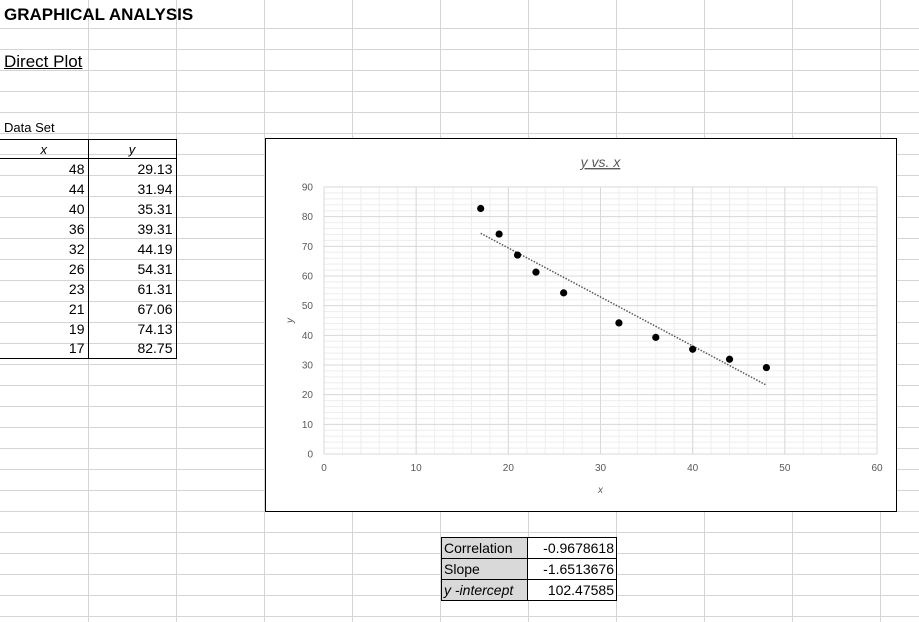 Image resolution: width=919 pixels, height=622 pixels. What do you see at coordinates (308, 247) in the screenshot?
I see `y-tick-label: 70` at bounding box center [308, 247].